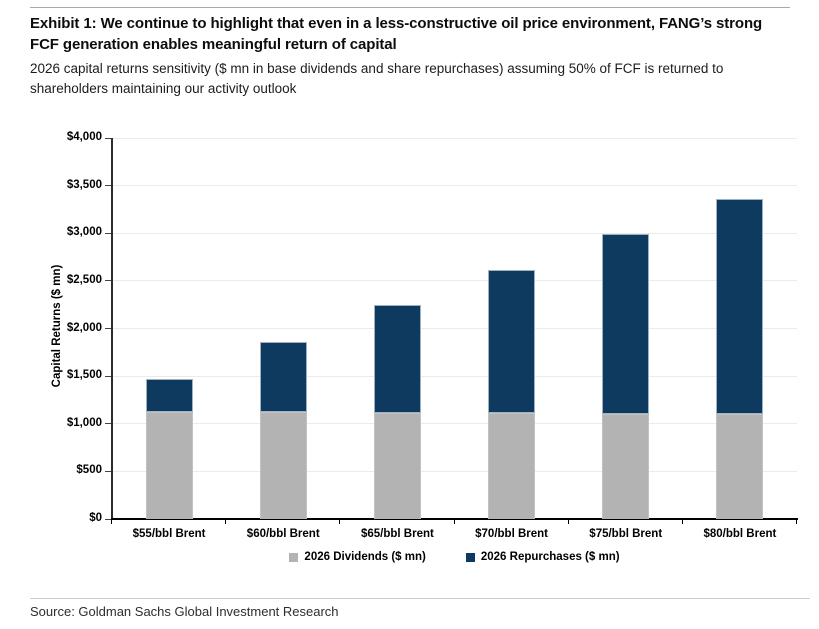  What do you see at coordinates (89, 470) in the screenshot?
I see `y-tick-label: $500` at bounding box center [89, 470].